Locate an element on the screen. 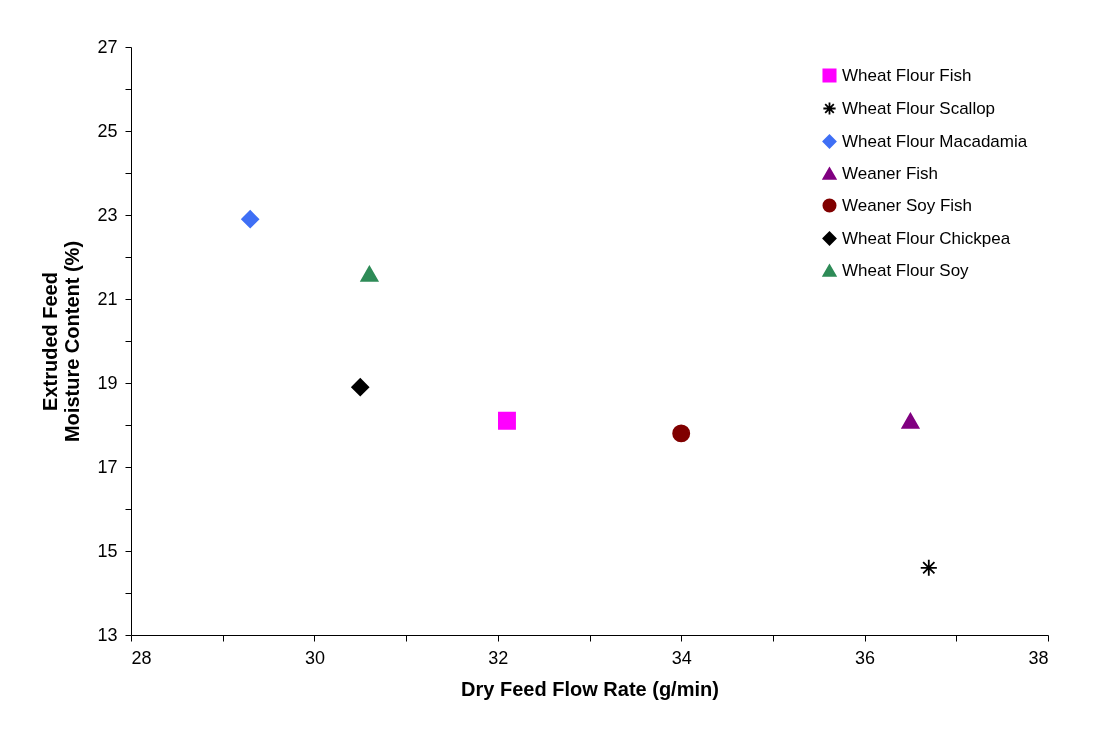  x-tick-label: 36 is located at coordinates (865, 657).